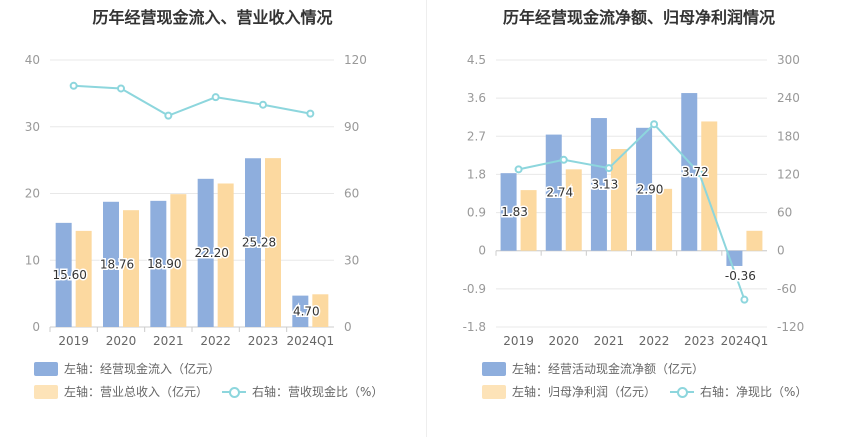 Image resolution: width=850 pixels, height=437 pixels. I want to click on data-label: 18.76, so click(117, 264).